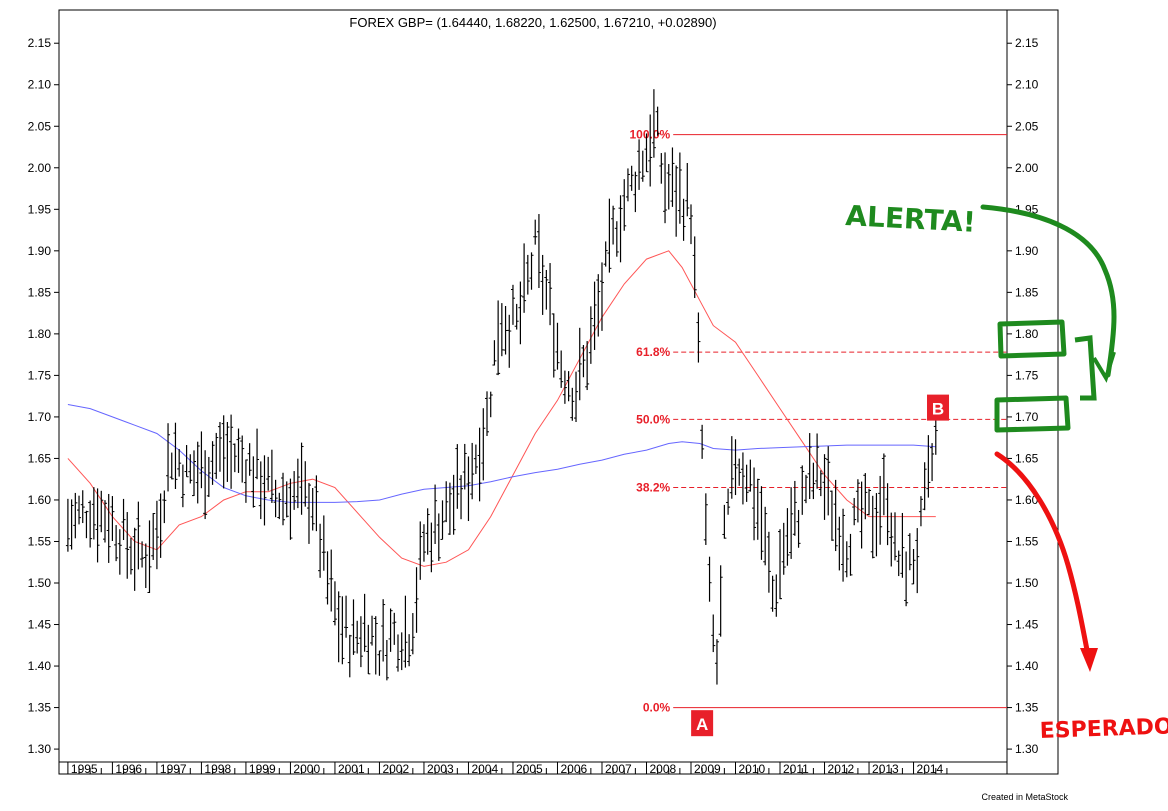 The height and width of the screenshot is (811, 1168). I want to click on esperado-label: ESPERADO, so click(1103, 729).